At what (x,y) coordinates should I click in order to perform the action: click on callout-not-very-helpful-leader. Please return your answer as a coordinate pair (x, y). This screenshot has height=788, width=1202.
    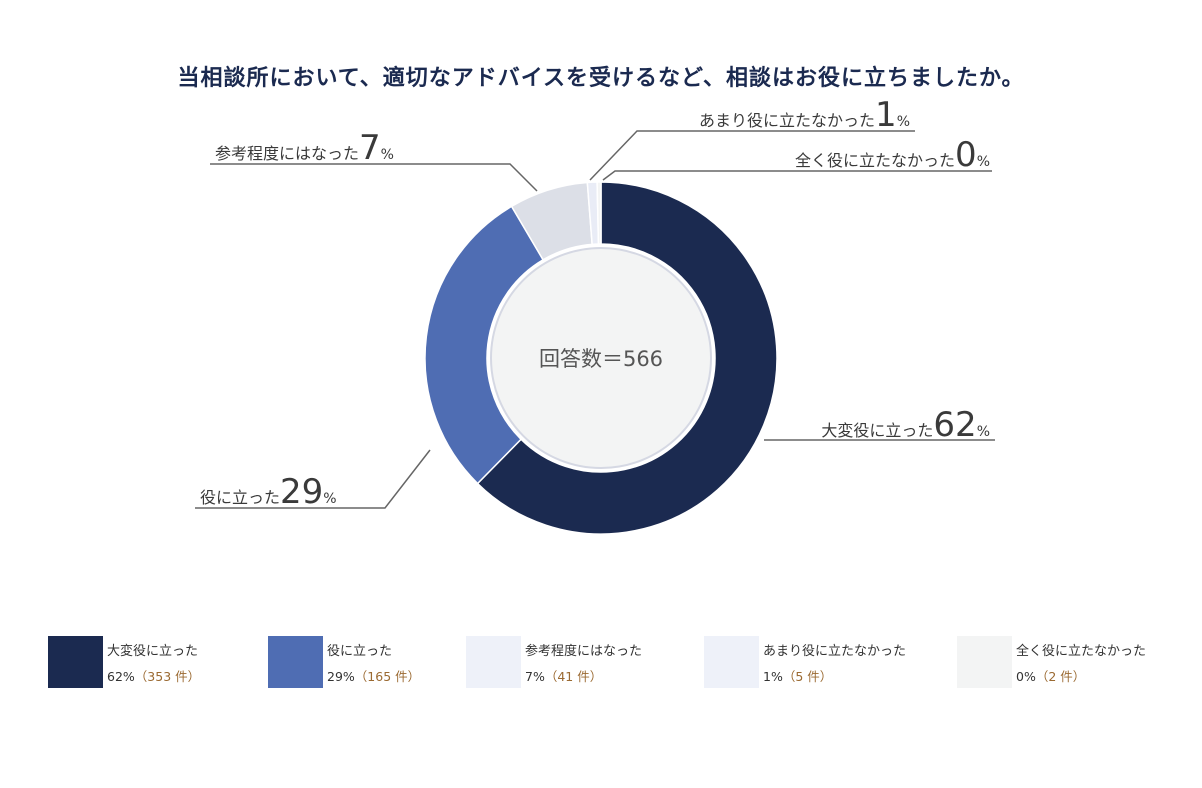
    Looking at the image, I should click on (752, 155).